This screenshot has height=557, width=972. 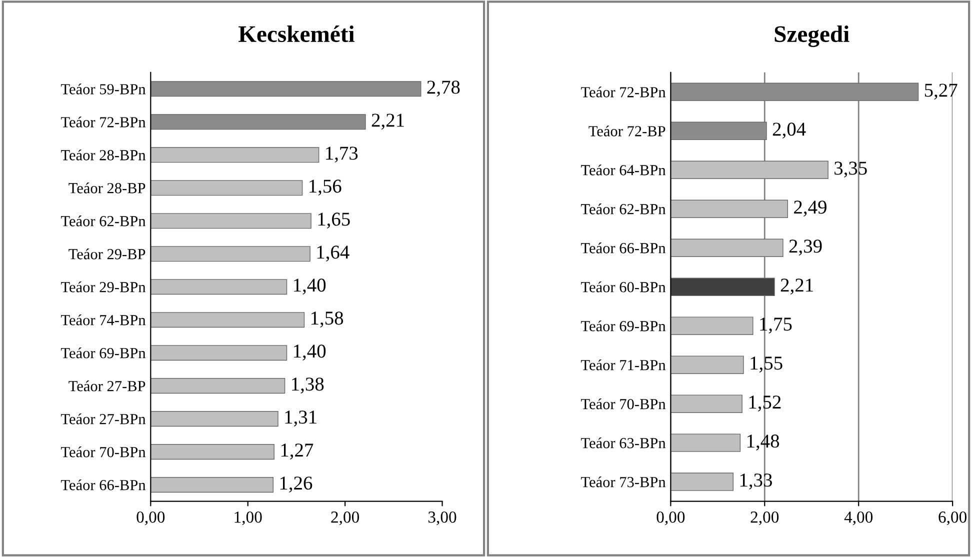 I want to click on x-tick-label: 1,00, so click(x=248, y=519).